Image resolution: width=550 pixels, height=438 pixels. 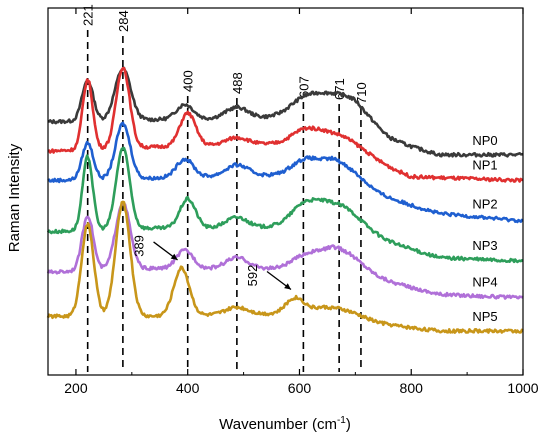 What do you see at coordinates (361, 93) in the screenshot?
I see `peak-label-710: 710` at bounding box center [361, 93].